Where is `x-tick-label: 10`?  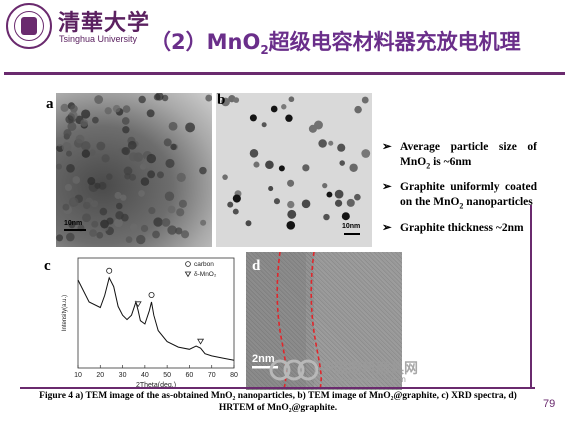
x-tick-label: 10 is located at coordinates (78, 375).